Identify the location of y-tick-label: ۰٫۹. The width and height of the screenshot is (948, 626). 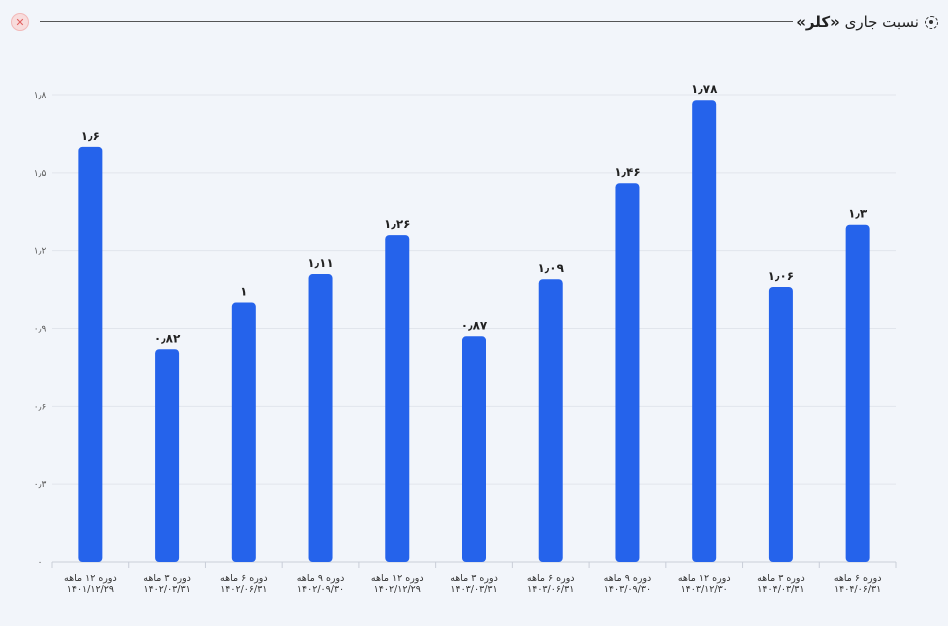
(40, 330).